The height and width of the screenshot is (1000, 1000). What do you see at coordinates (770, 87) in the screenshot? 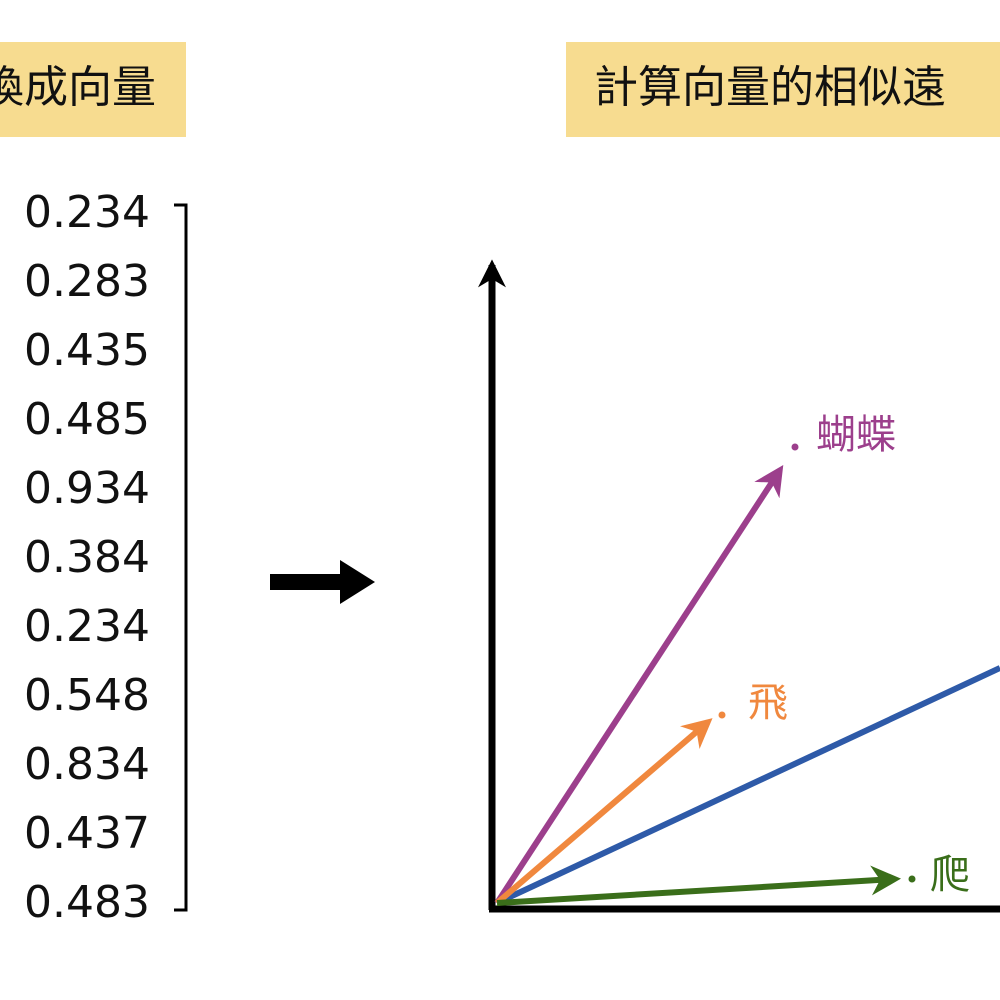
I see `right-title: 計算向量的相似遠` at bounding box center [770, 87].